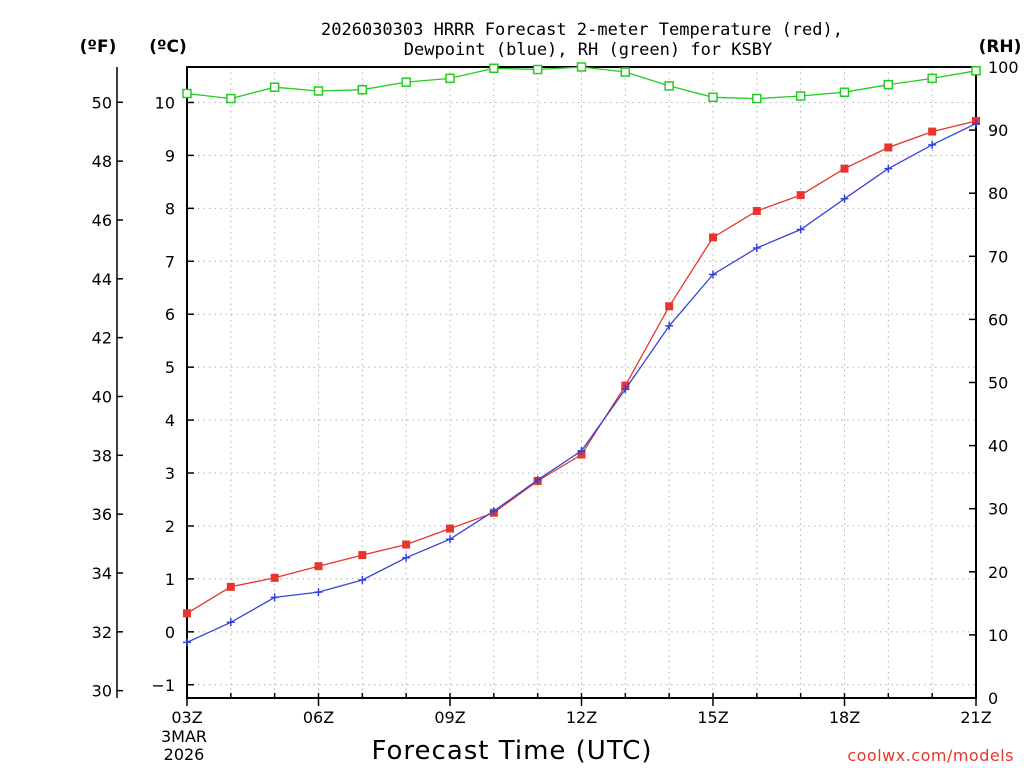 Image resolution: width=1024 pixels, height=768 pixels. I want to click on celsius-tick-label: 5, so click(170, 367).